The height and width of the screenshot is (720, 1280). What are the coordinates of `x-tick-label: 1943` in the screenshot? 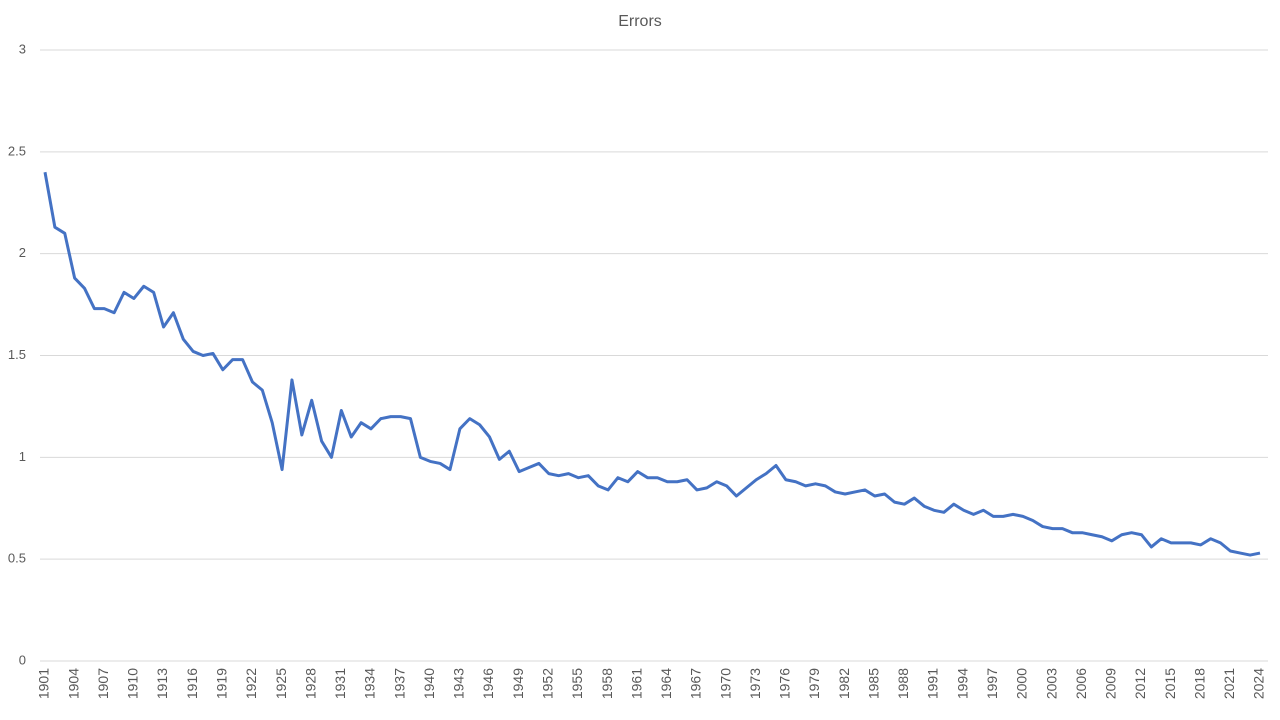 It's located at (459, 683).